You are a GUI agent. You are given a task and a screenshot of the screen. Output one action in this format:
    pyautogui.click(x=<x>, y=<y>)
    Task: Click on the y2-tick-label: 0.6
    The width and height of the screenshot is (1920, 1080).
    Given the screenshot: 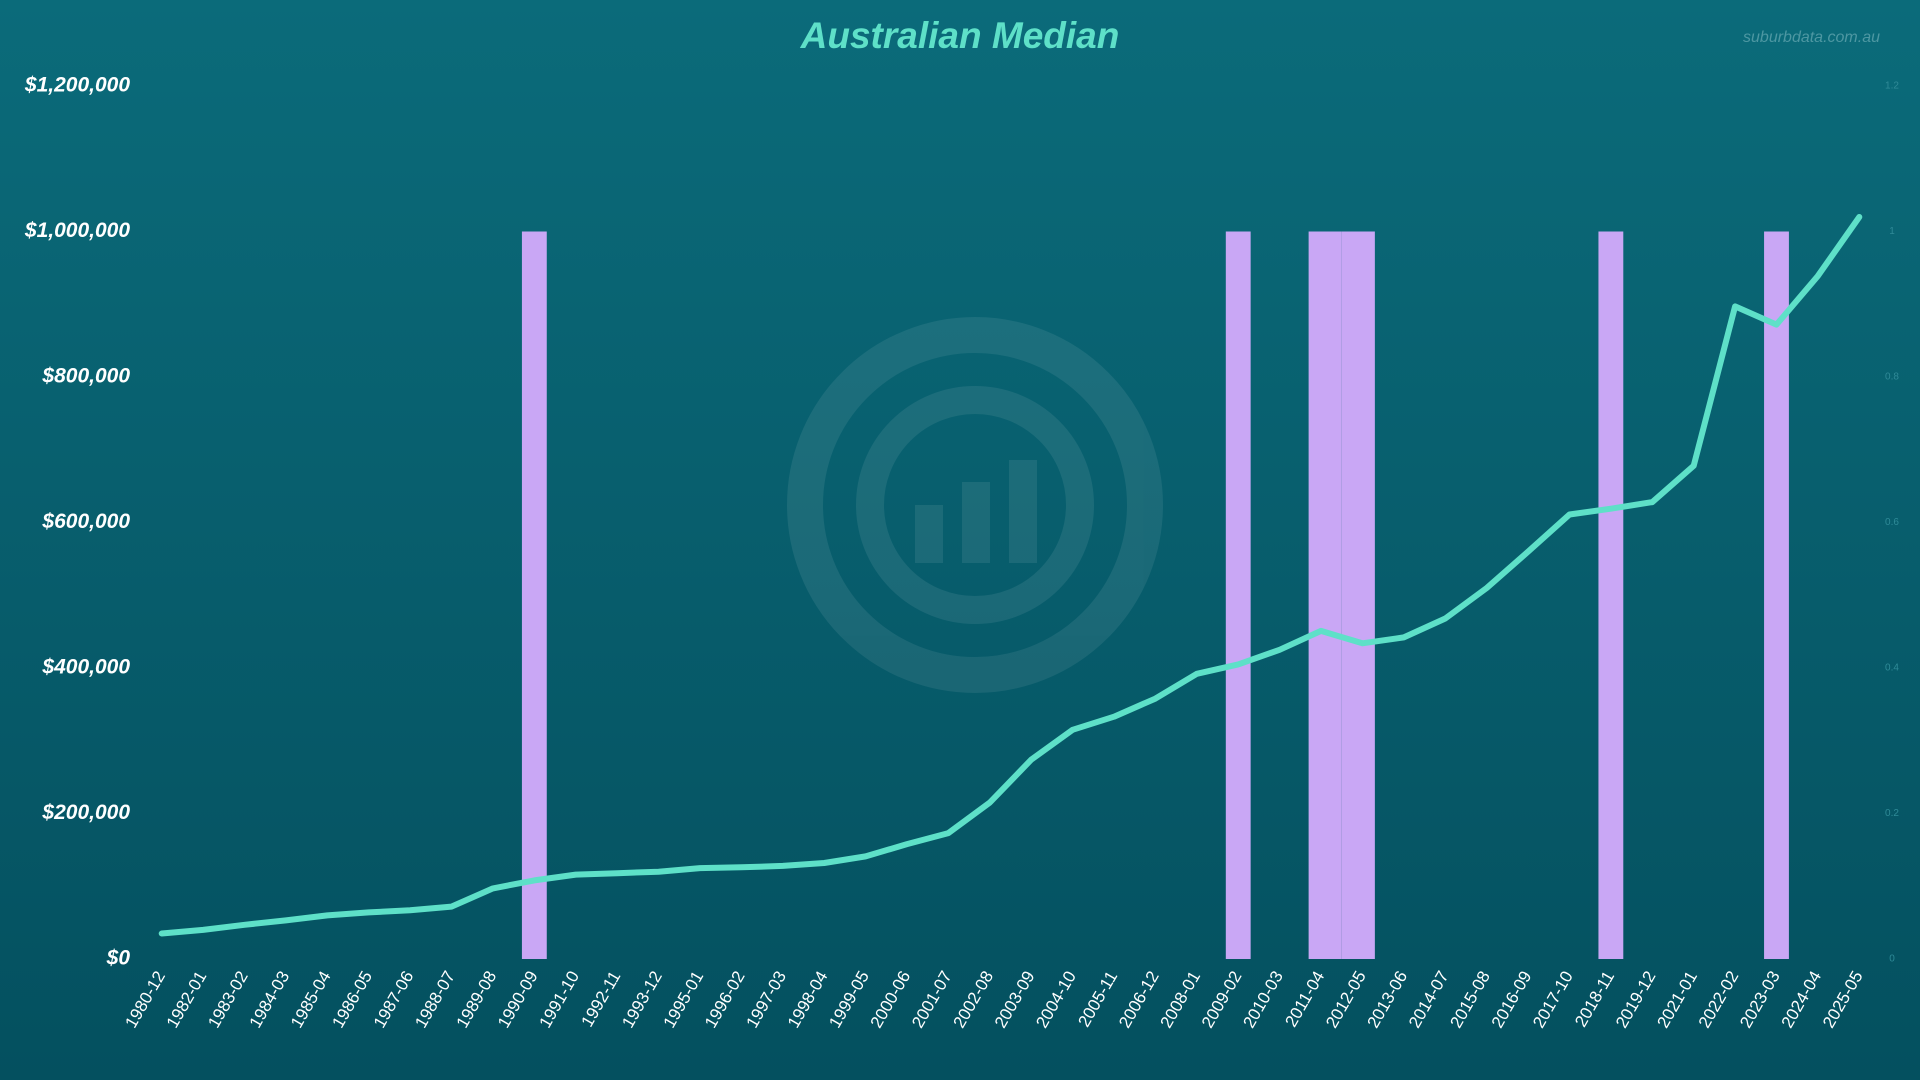 What is the action you would take?
    pyautogui.click(x=1892, y=522)
    